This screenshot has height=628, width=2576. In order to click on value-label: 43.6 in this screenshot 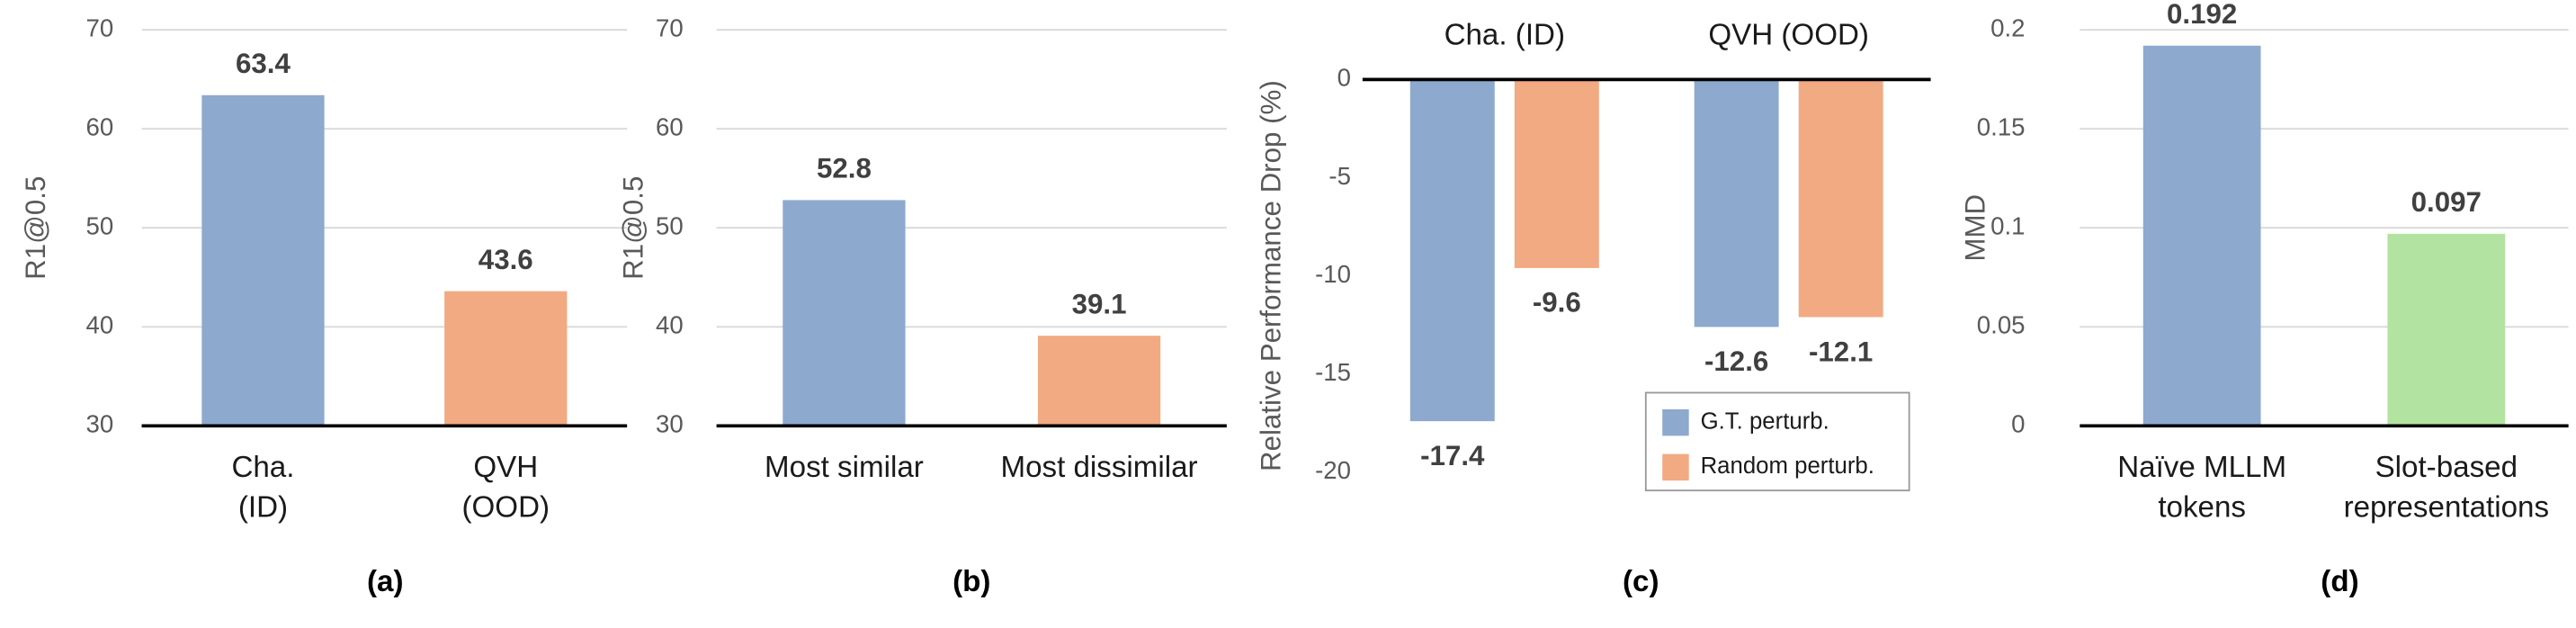, I will do `click(506, 259)`.